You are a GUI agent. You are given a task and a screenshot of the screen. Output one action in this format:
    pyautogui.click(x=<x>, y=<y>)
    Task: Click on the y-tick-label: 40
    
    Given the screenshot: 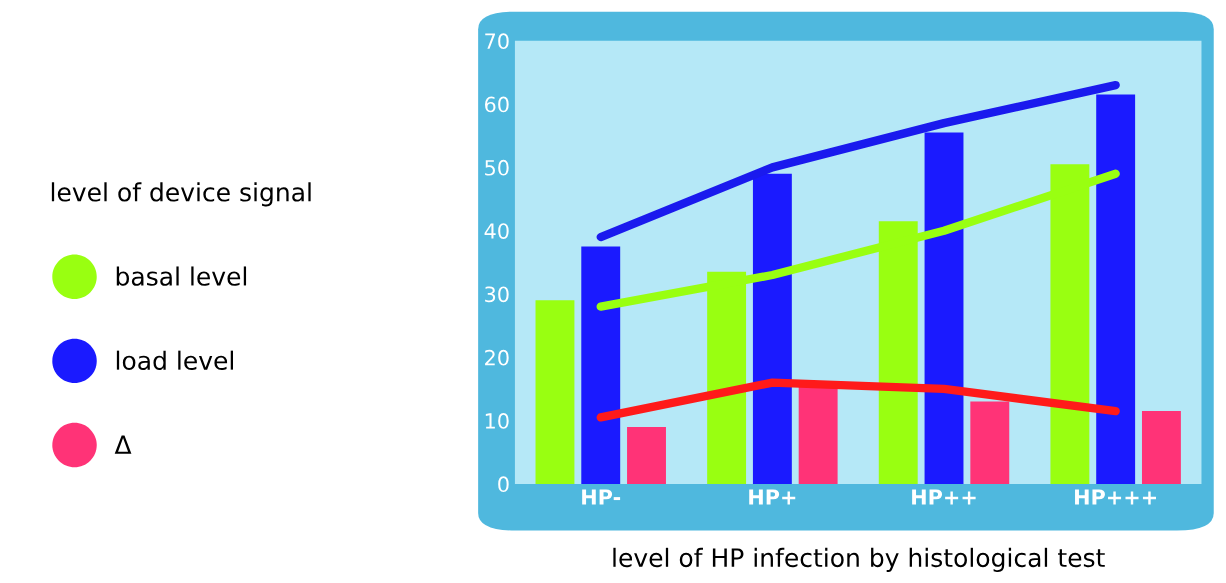 What is the action you would take?
    pyautogui.click(x=496, y=231)
    